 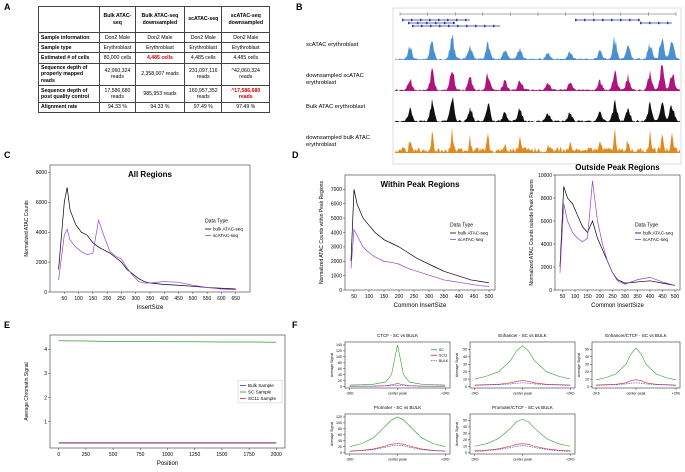 What do you see at coordinates (441, 350) in the screenshot?
I see `legend-label: SC` at bounding box center [441, 350].